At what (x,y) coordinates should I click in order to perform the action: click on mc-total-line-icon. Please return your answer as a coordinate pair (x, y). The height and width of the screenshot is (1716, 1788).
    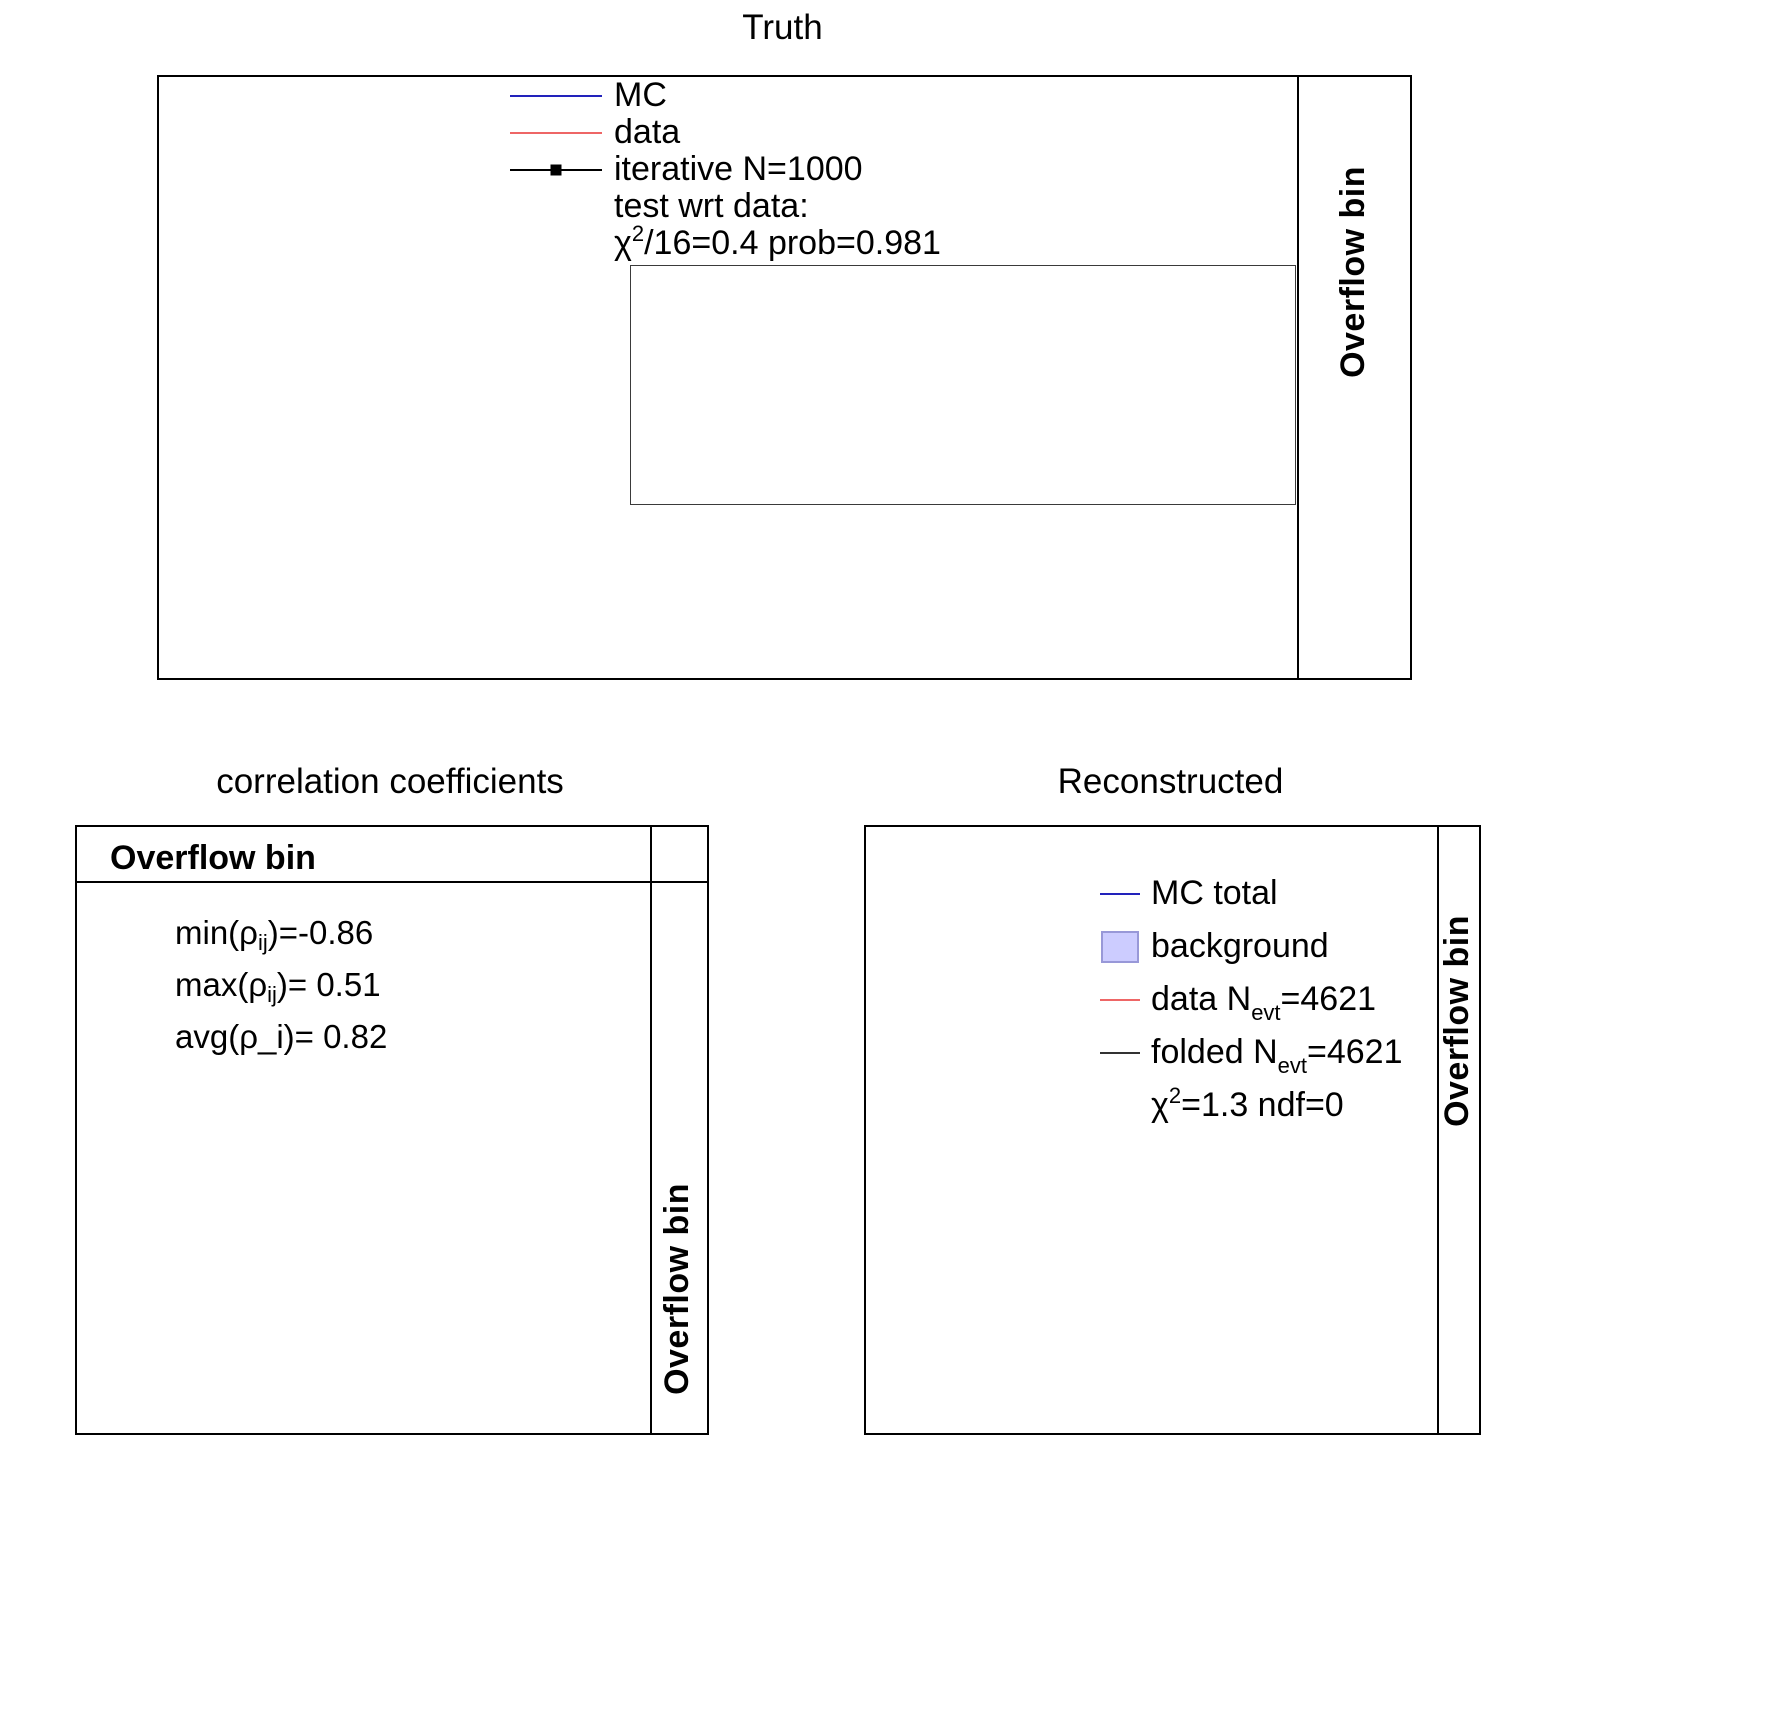
    Looking at the image, I should click on (1120, 893).